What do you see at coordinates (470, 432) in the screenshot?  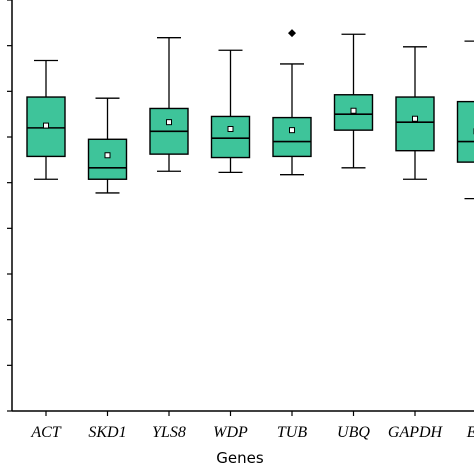 I see `x-tick-label-ef: EF` at bounding box center [470, 432].